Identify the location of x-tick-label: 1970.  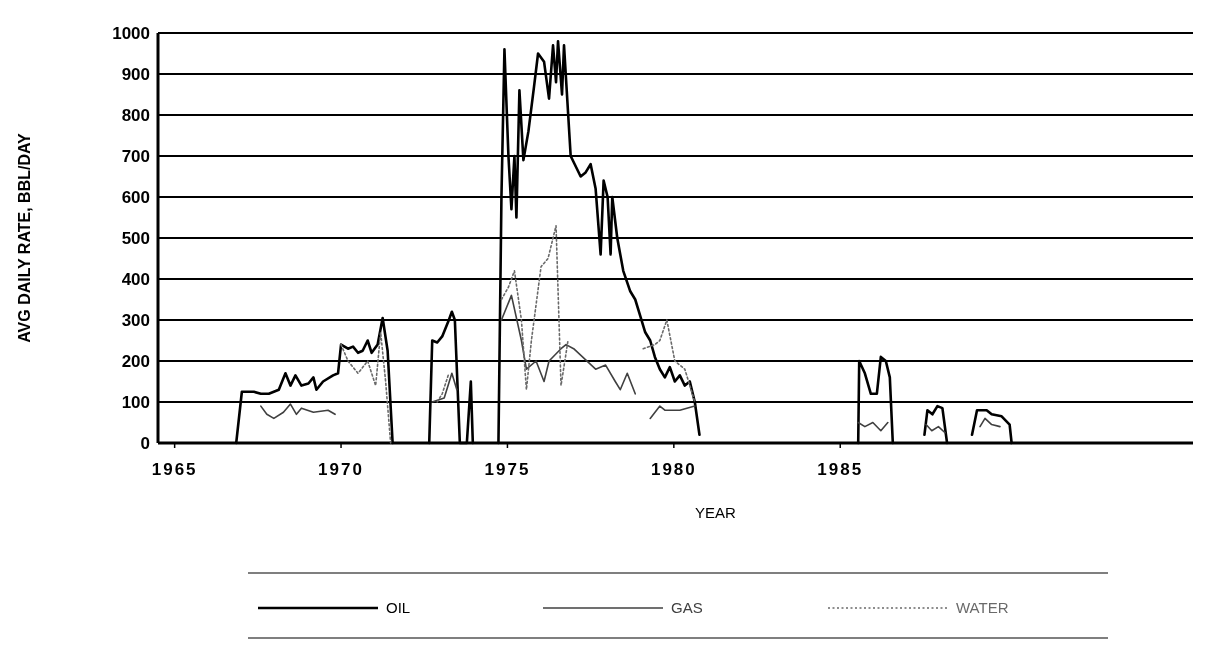
(341, 469).